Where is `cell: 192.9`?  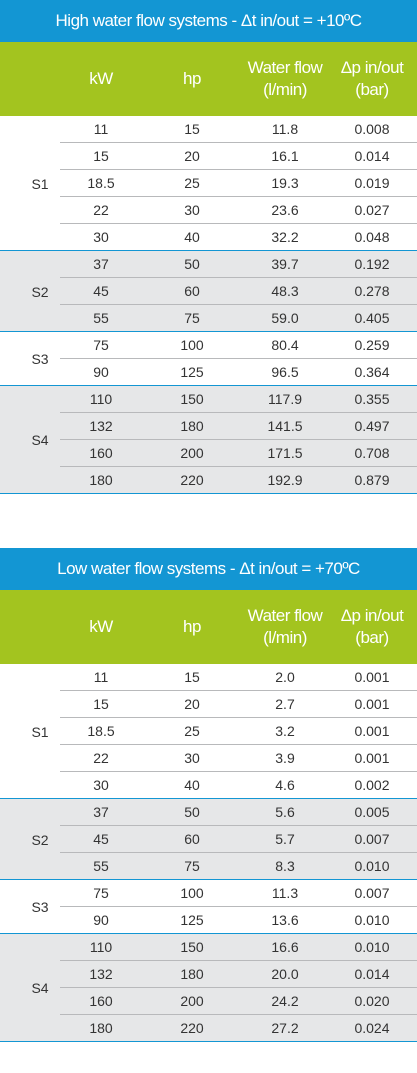
cell: 192.9 is located at coordinates (285, 480).